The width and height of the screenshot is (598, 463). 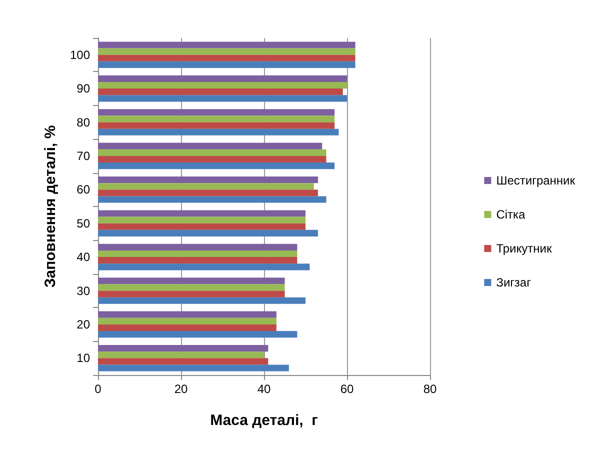 What do you see at coordinates (264, 420) in the screenshot?
I see `x-axis-title: Маса деталі, г` at bounding box center [264, 420].